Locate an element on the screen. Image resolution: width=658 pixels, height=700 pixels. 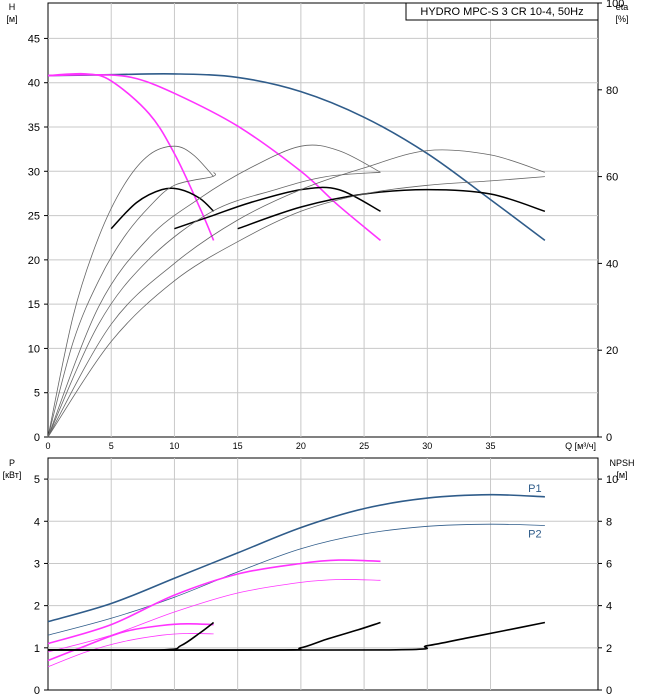
chart1-series-3-line is located at coordinates (131, 156).